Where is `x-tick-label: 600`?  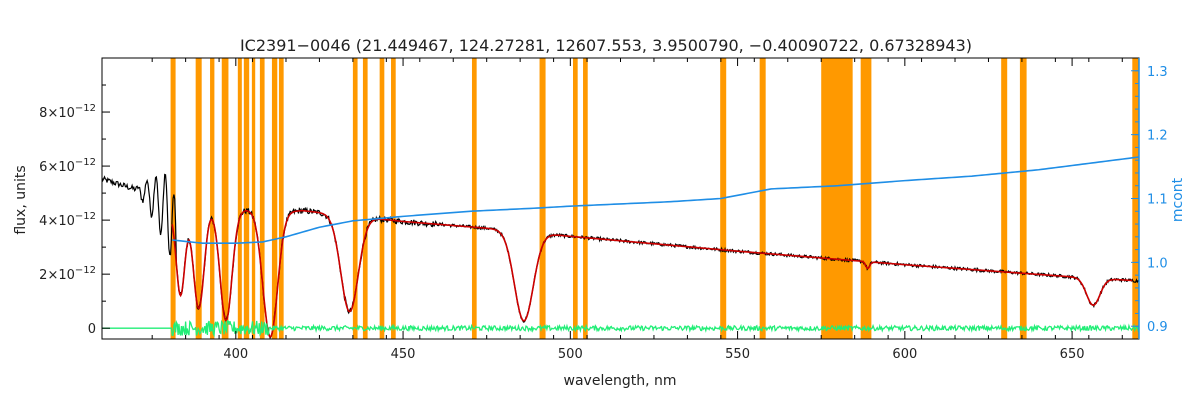
x-tick-label: 600 is located at coordinates (904, 354).